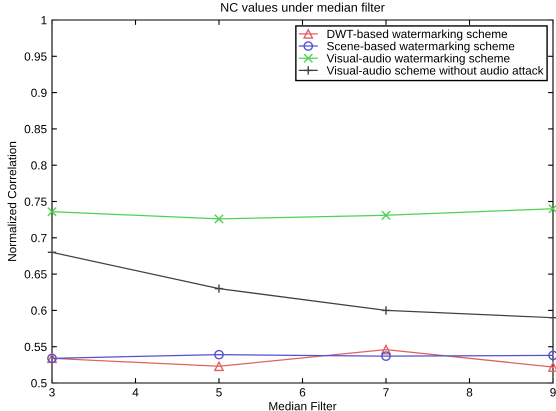 Image resolution: width=556 pixels, height=411 pixels. Describe the element at coordinates (303, 7) in the screenshot. I see `chart-title: NC values under median filter` at that location.